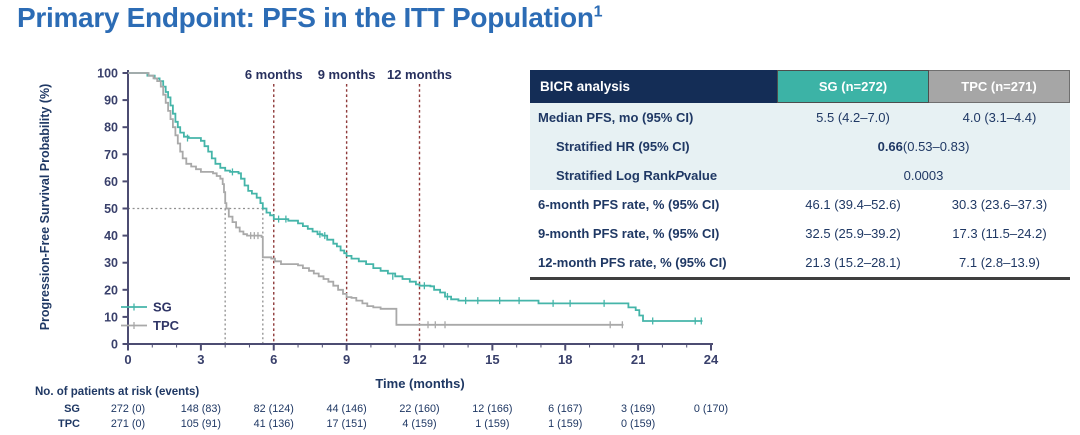 This screenshot has height=435, width=1080. I want to click on timepoint-annotation-label: 9 months, so click(347, 74).